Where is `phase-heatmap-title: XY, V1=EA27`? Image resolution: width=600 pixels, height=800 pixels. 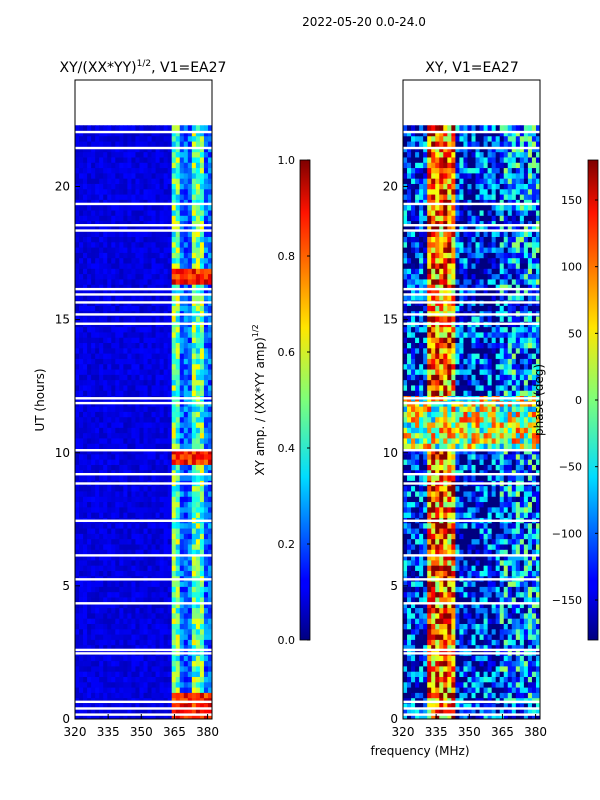
phase-heatmap-title: XY, V1=EA27 is located at coordinates (472, 68).